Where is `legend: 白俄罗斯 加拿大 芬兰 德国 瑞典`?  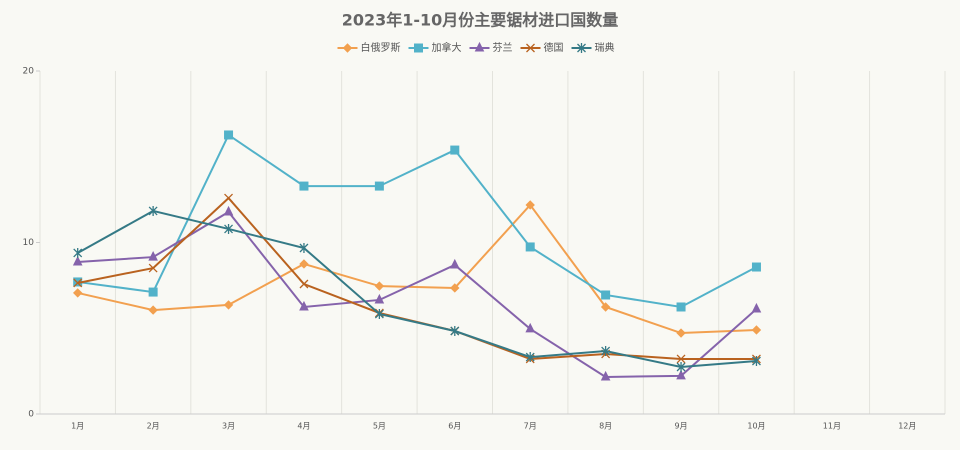
legend: 白俄罗斯 加拿大 芬兰 德国 瑞典 is located at coordinates (476, 47).